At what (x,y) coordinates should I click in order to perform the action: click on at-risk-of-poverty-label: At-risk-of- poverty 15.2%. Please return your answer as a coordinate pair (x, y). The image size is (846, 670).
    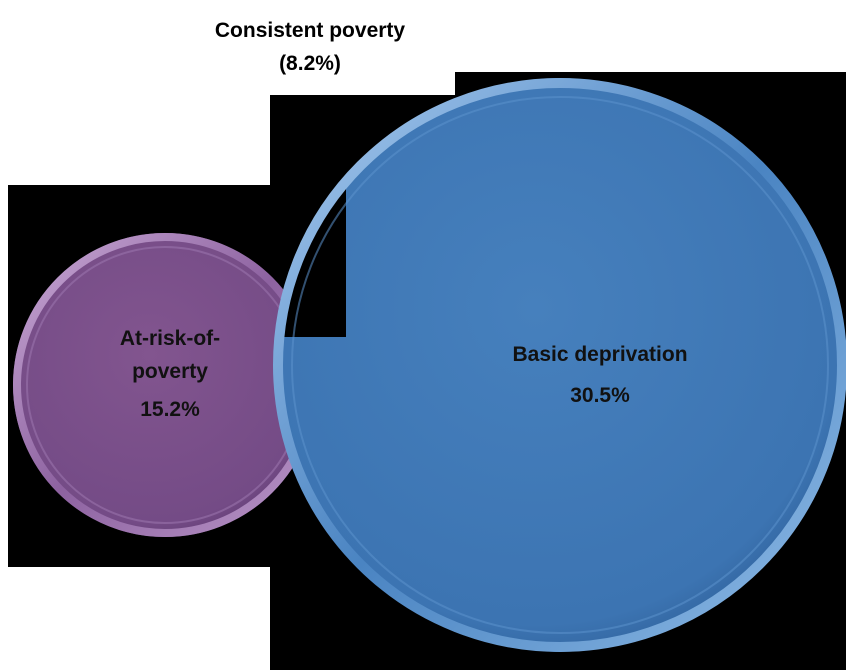
    Looking at the image, I should click on (170, 374).